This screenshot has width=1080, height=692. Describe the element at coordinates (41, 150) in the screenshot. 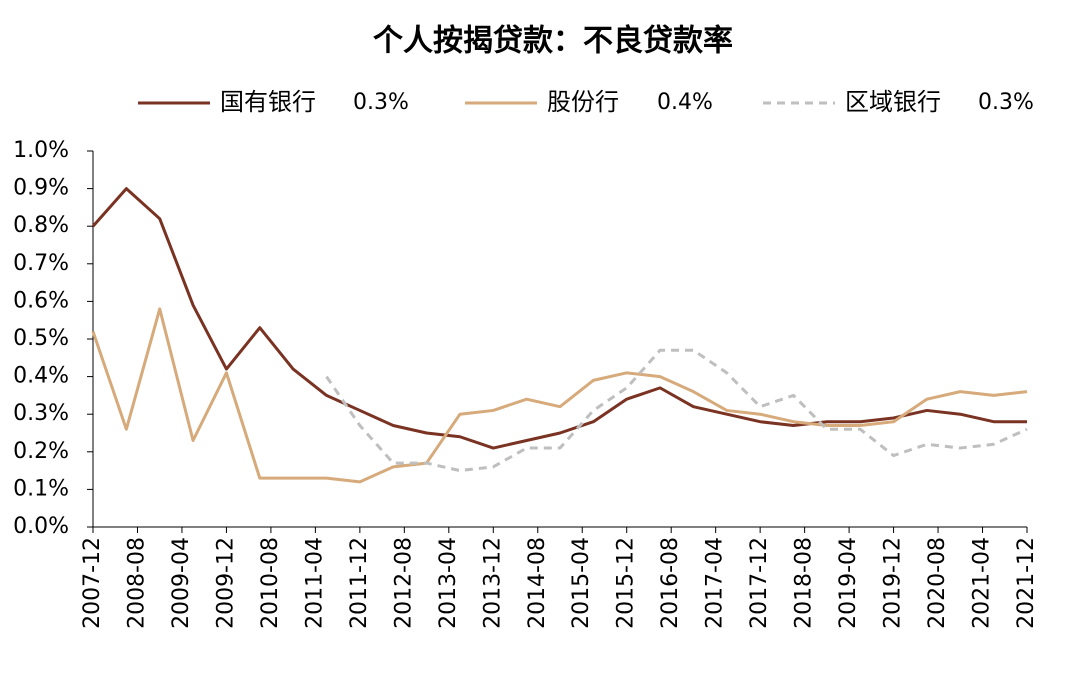

I see `y-tick-label: 1.0%` at that location.